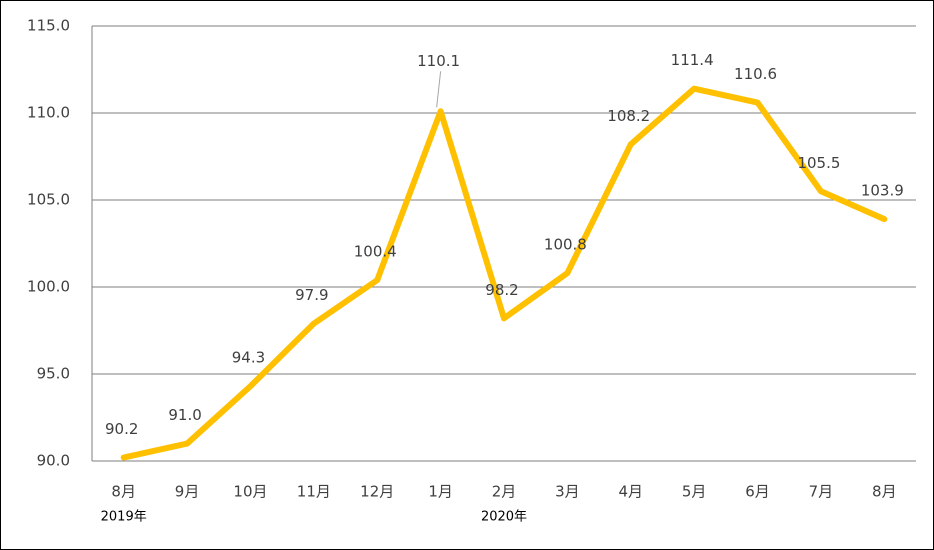  What do you see at coordinates (187, 492) in the screenshot?
I see `x-tick-label: 9月` at bounding box center [187, 492].